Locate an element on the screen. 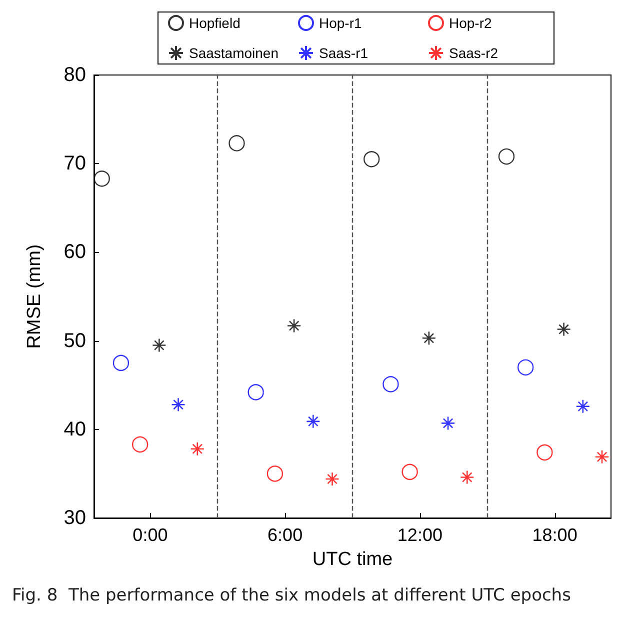  legend-label: Saas-r2 is located at coordinates (473, 53).